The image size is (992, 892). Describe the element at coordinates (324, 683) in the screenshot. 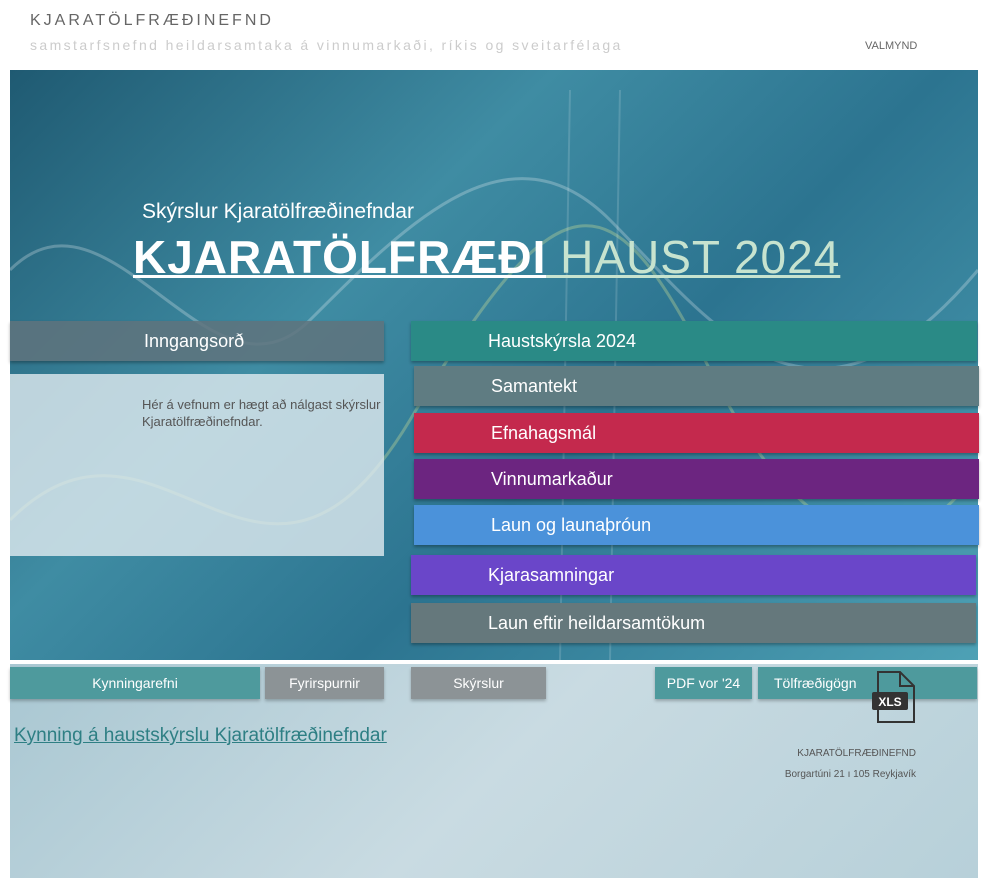

I see `nav-fyrirspurnir: Fyrirspurnir` at that location.